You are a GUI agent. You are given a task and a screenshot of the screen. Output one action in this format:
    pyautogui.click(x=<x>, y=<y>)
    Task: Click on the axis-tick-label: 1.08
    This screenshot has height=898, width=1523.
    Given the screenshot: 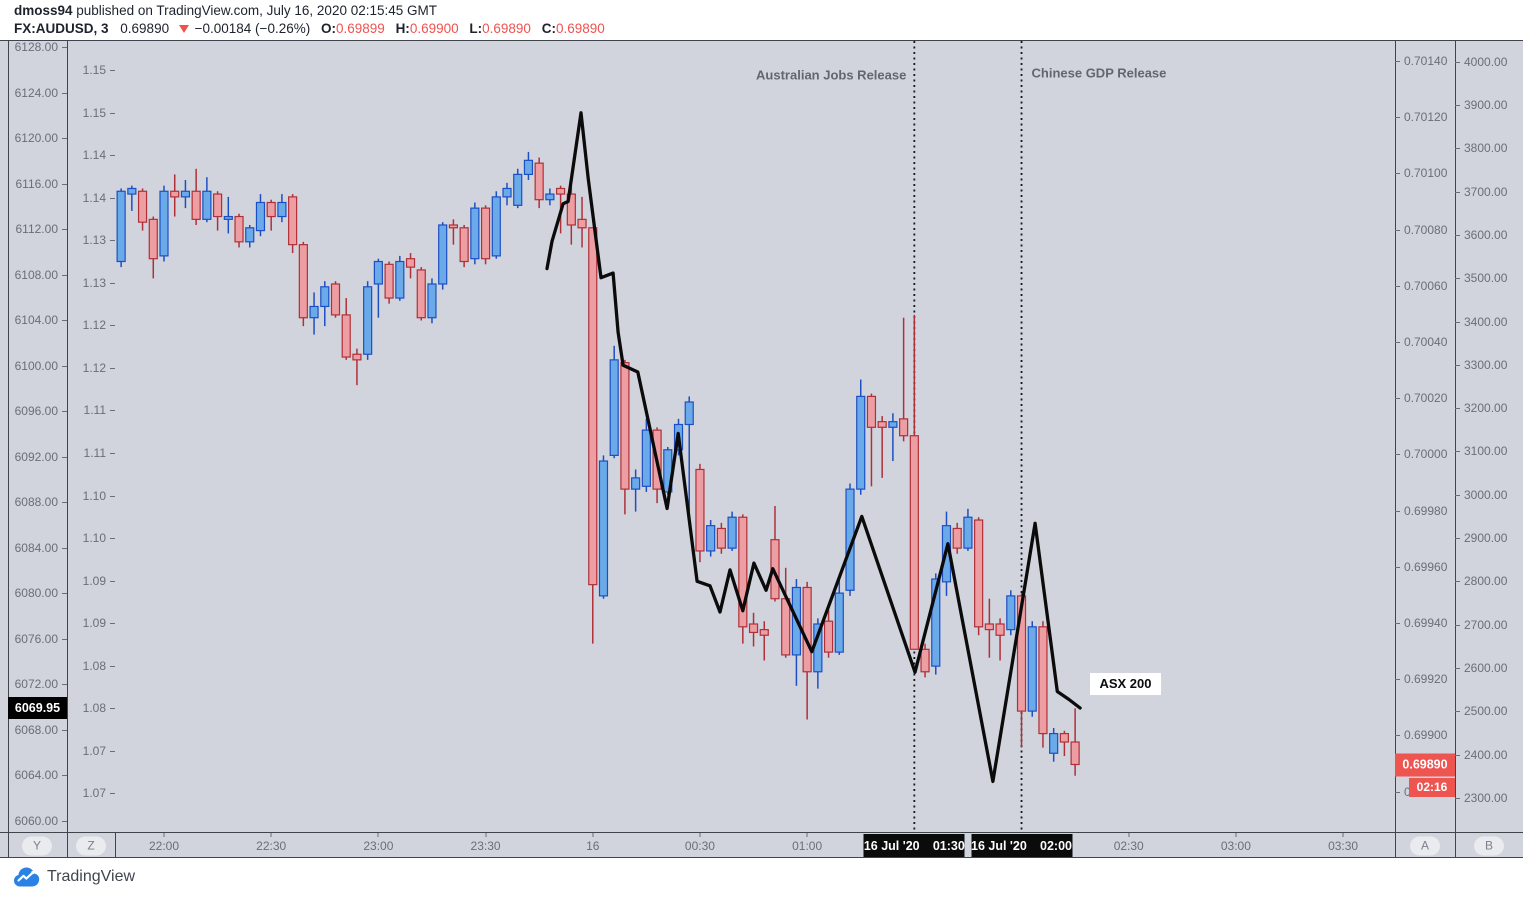 What is the action you would take?
    pyautogui.click(x=94, y=708)
    